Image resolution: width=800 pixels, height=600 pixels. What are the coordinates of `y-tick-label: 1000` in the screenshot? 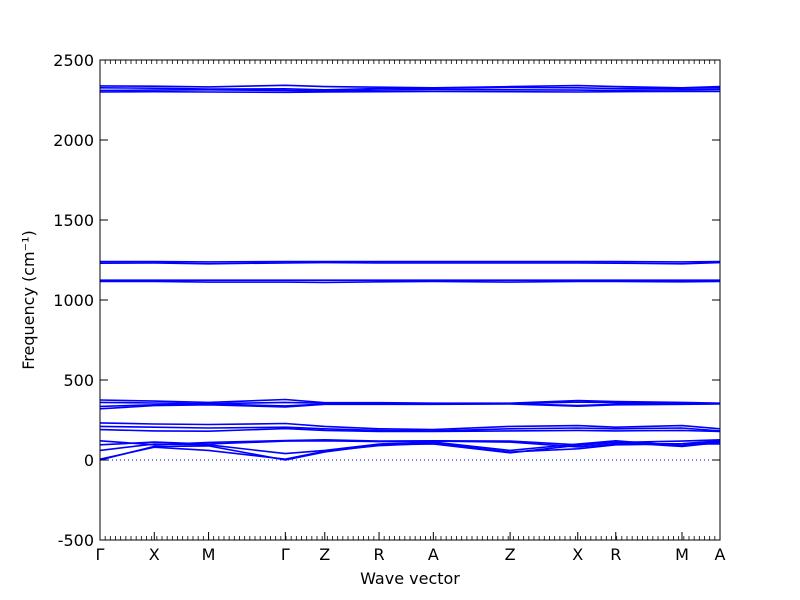 It's located at (73, 300).